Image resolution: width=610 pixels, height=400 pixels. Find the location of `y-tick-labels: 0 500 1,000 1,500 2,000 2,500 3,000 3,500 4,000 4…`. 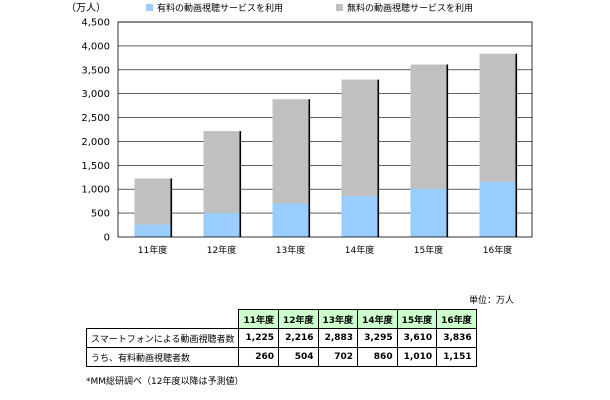

y-tick-labels: 0 500 1,000 1,500 2,000 2,500 3,000 3,500 4,000 4… is located at coordinates (95, 131).